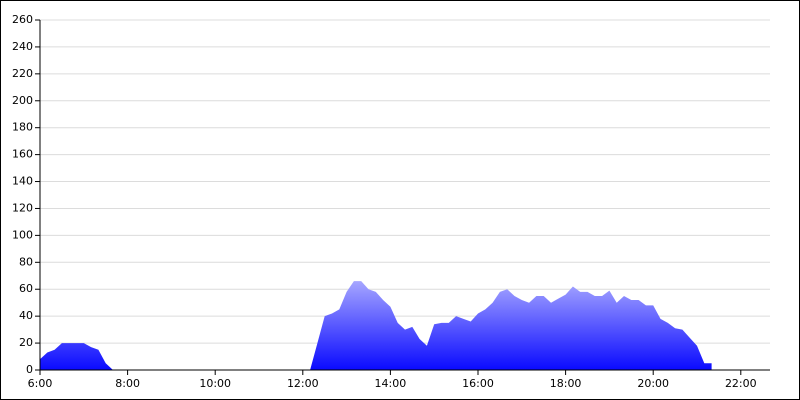 The width and height of the screenshot is (800, 400). Describe the element at coordinates (22, 46) in the screenshot. I see `y-tick-label: 240` at that location.